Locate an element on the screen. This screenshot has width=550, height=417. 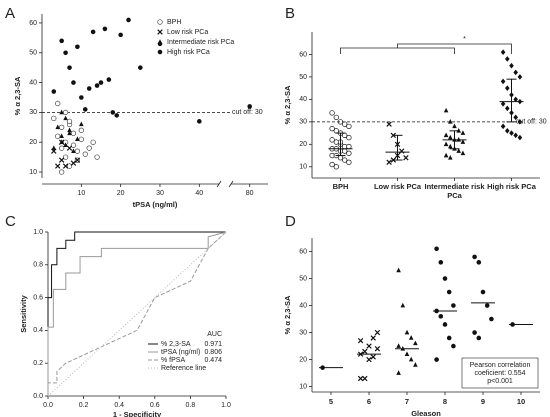
x-tick-label: 0.4 is located at coordinates (119, 405).